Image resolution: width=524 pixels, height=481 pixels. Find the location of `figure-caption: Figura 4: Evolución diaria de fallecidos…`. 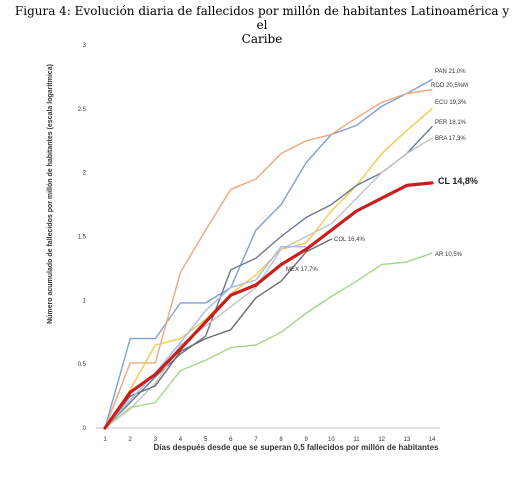

figure-caption: Figura 4: Evolución diaria de fallecidos… is located at coordinates (262, 25).